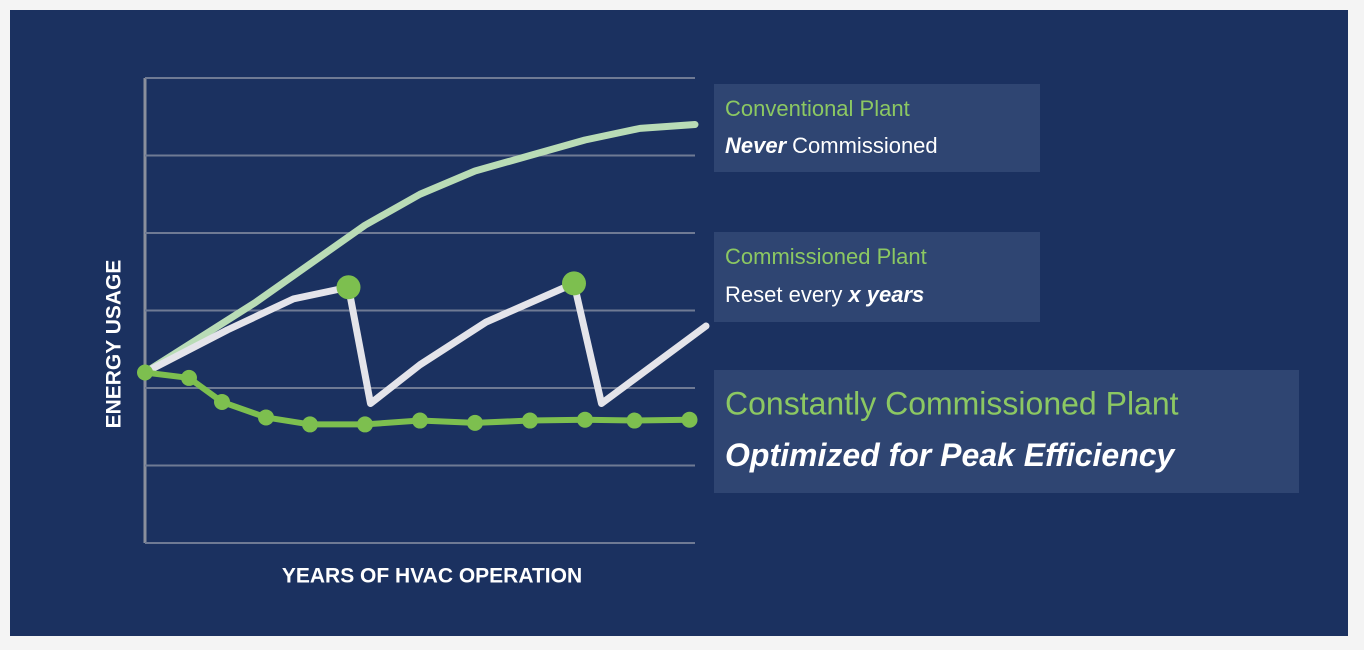  I want to click on x-axis-label: YEARS OF HVAC OPERATION, so click(432, 576).